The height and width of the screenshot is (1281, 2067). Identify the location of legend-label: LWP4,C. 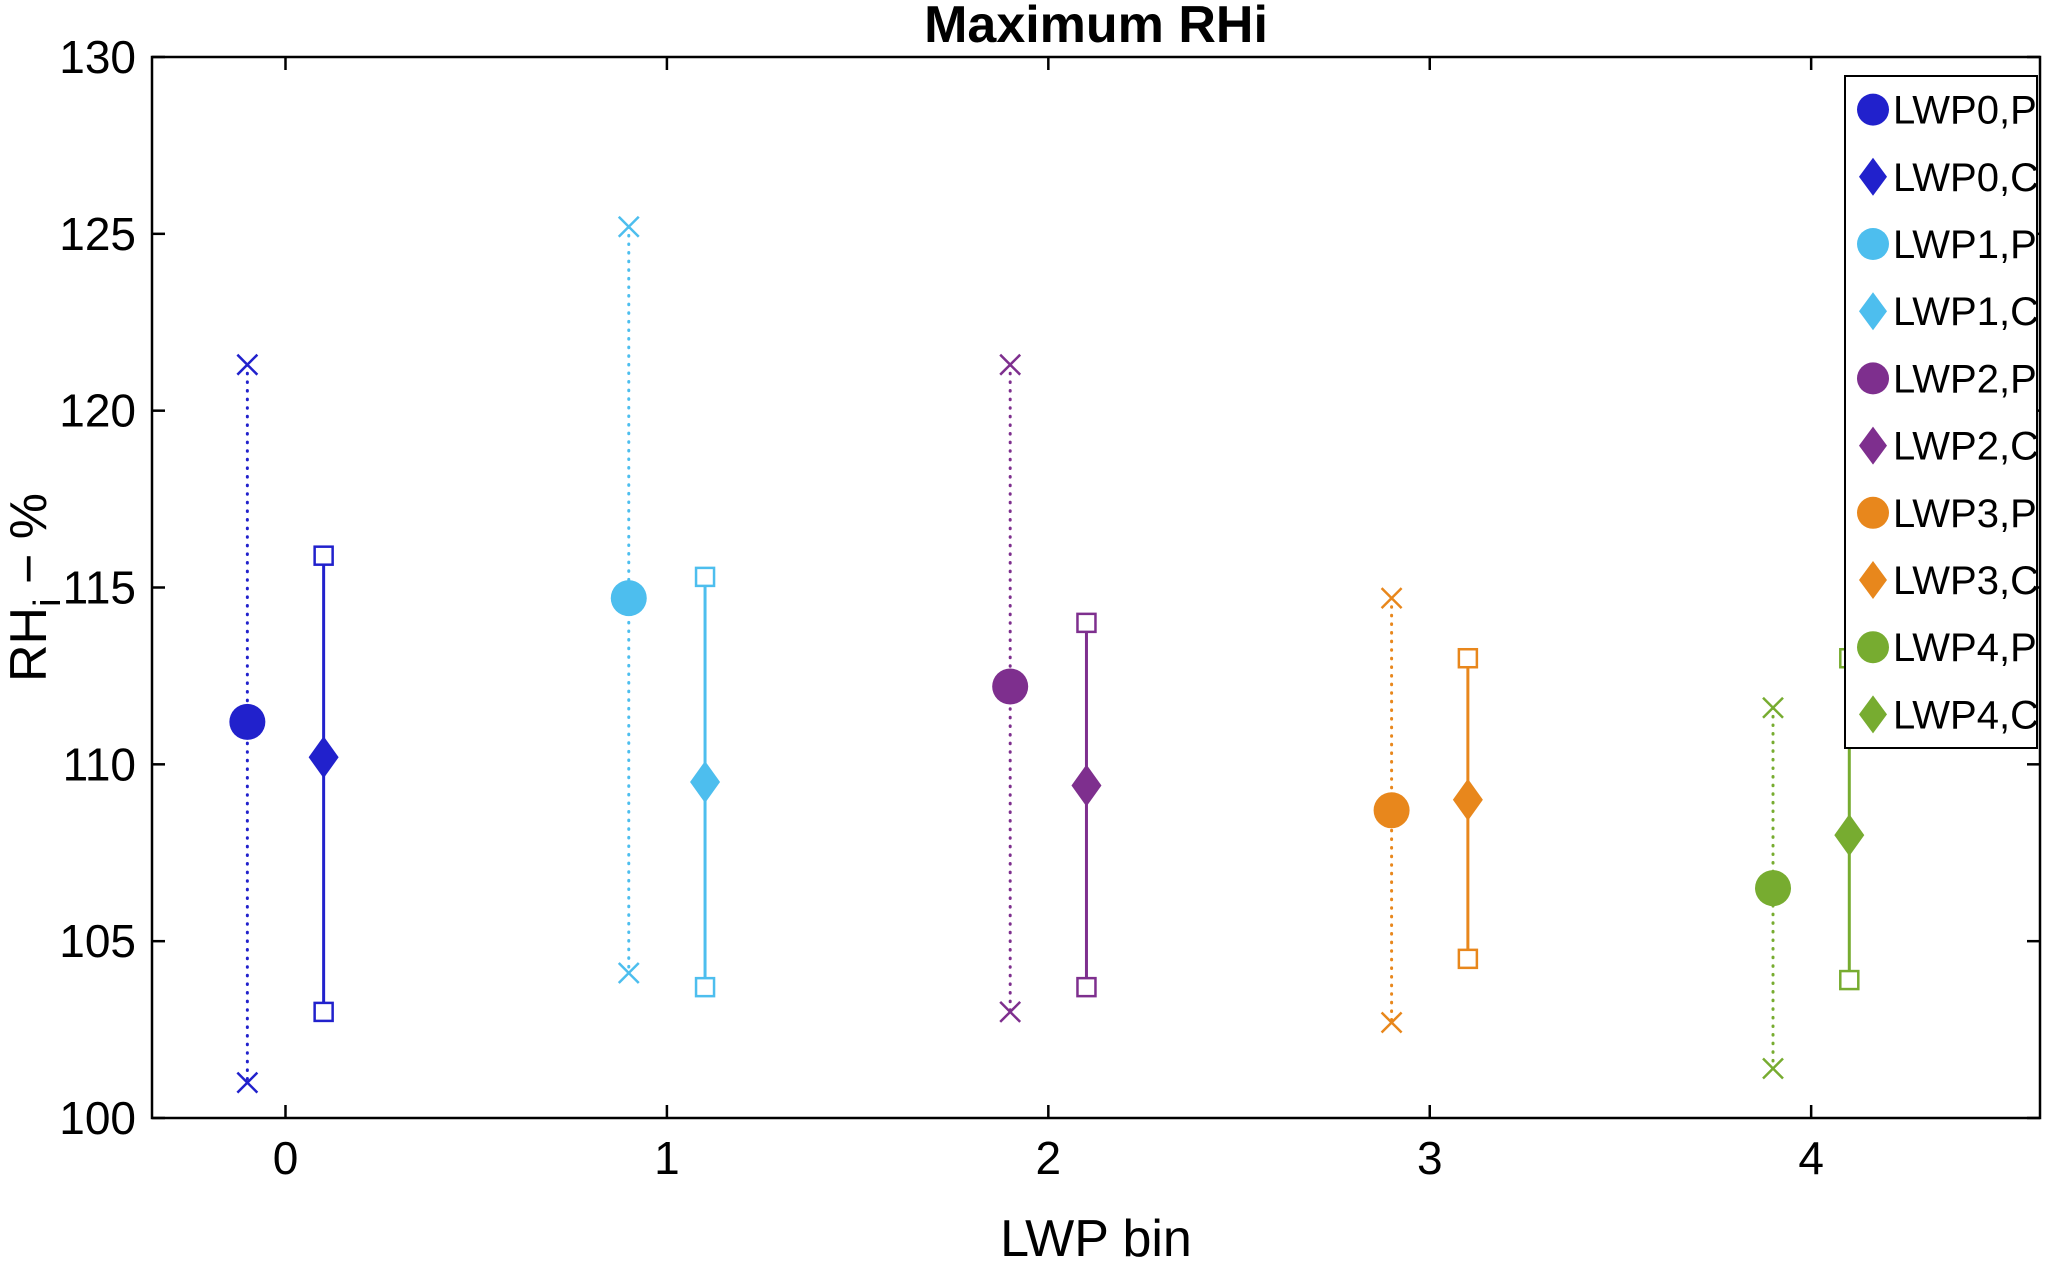
(1966, 715).